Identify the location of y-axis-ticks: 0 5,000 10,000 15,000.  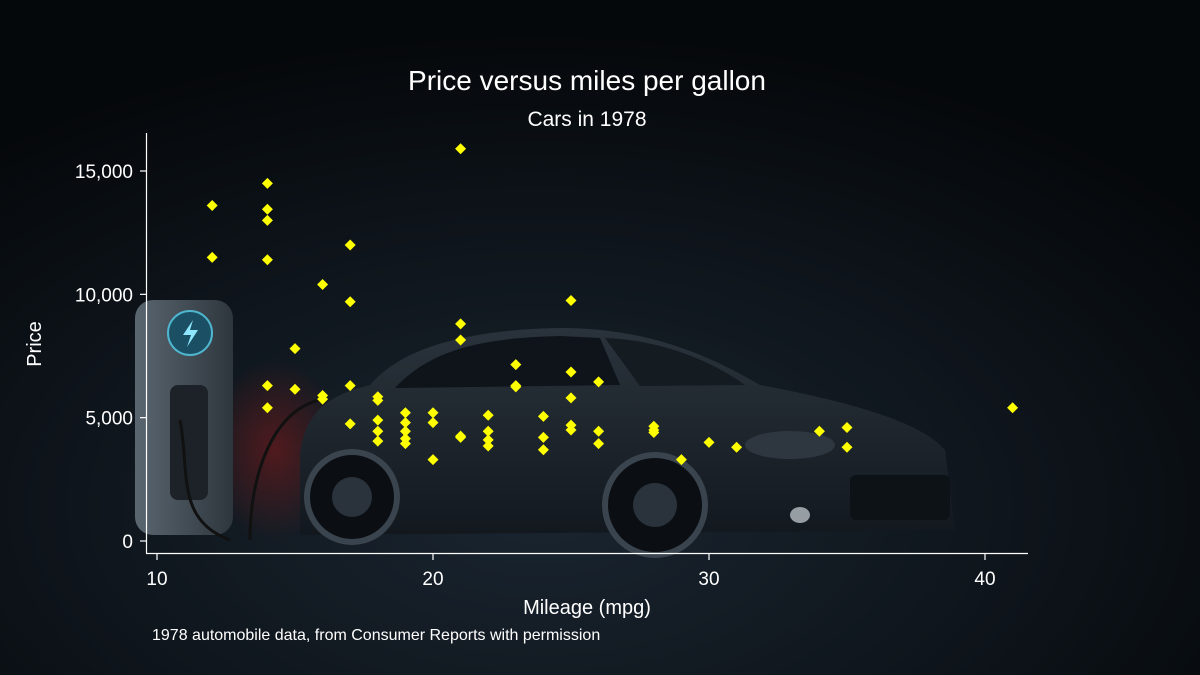
(111, 357).